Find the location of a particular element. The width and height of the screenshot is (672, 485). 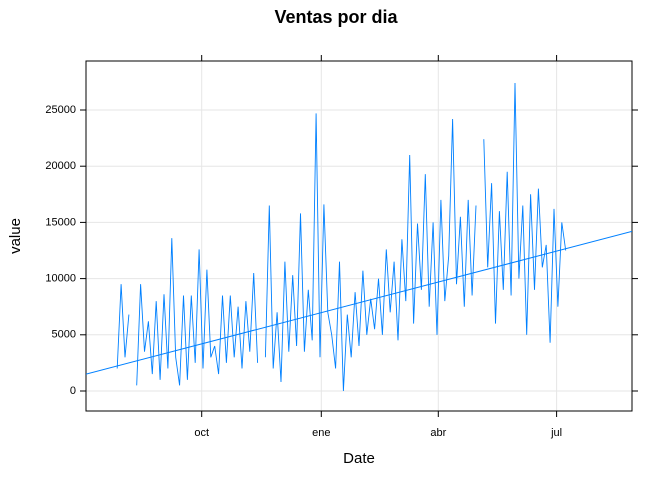

y-tick-label: 10000 is located at coordinates (60, 279).